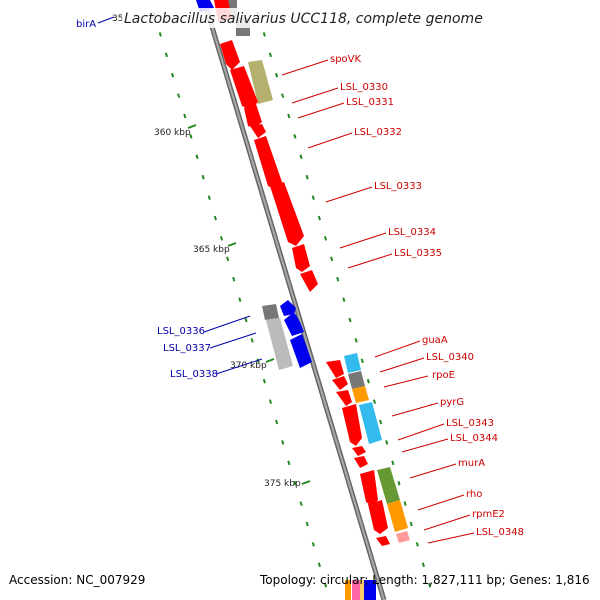 Image resolution: width=600 pixels, height=600 pixels. What do you see at coordinates (488, 514) in the screenshot?
I see `gene-label-rpmE2: rpmE2` at bounding box center [488, 514].